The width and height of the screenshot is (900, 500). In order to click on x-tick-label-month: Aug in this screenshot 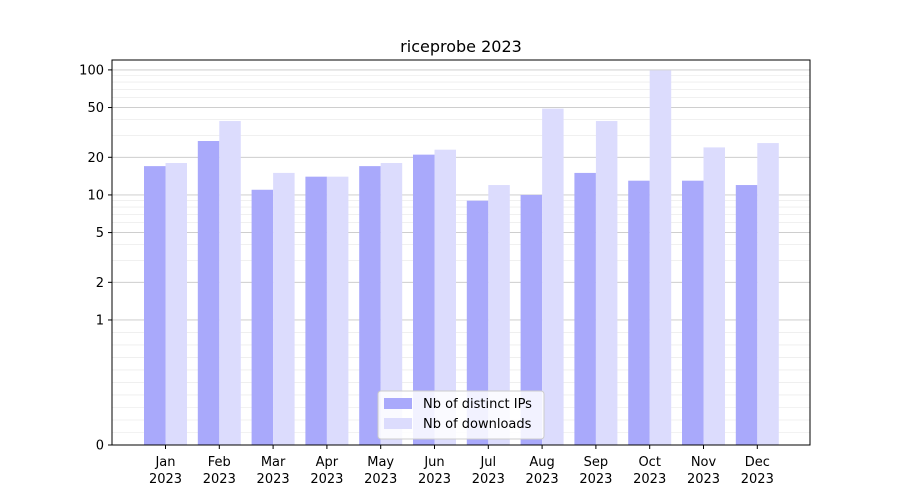, I will do `click(541, 462)`.